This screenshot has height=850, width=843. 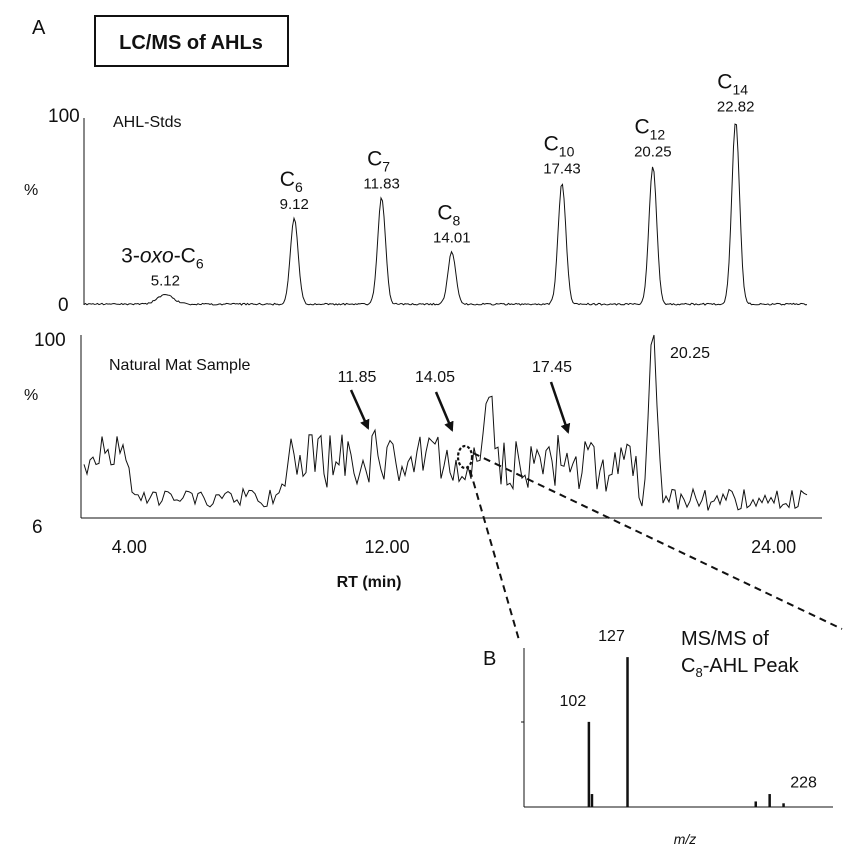 I want to click on title-text: LC/MS of AHLs, so click(x=191, y=43).